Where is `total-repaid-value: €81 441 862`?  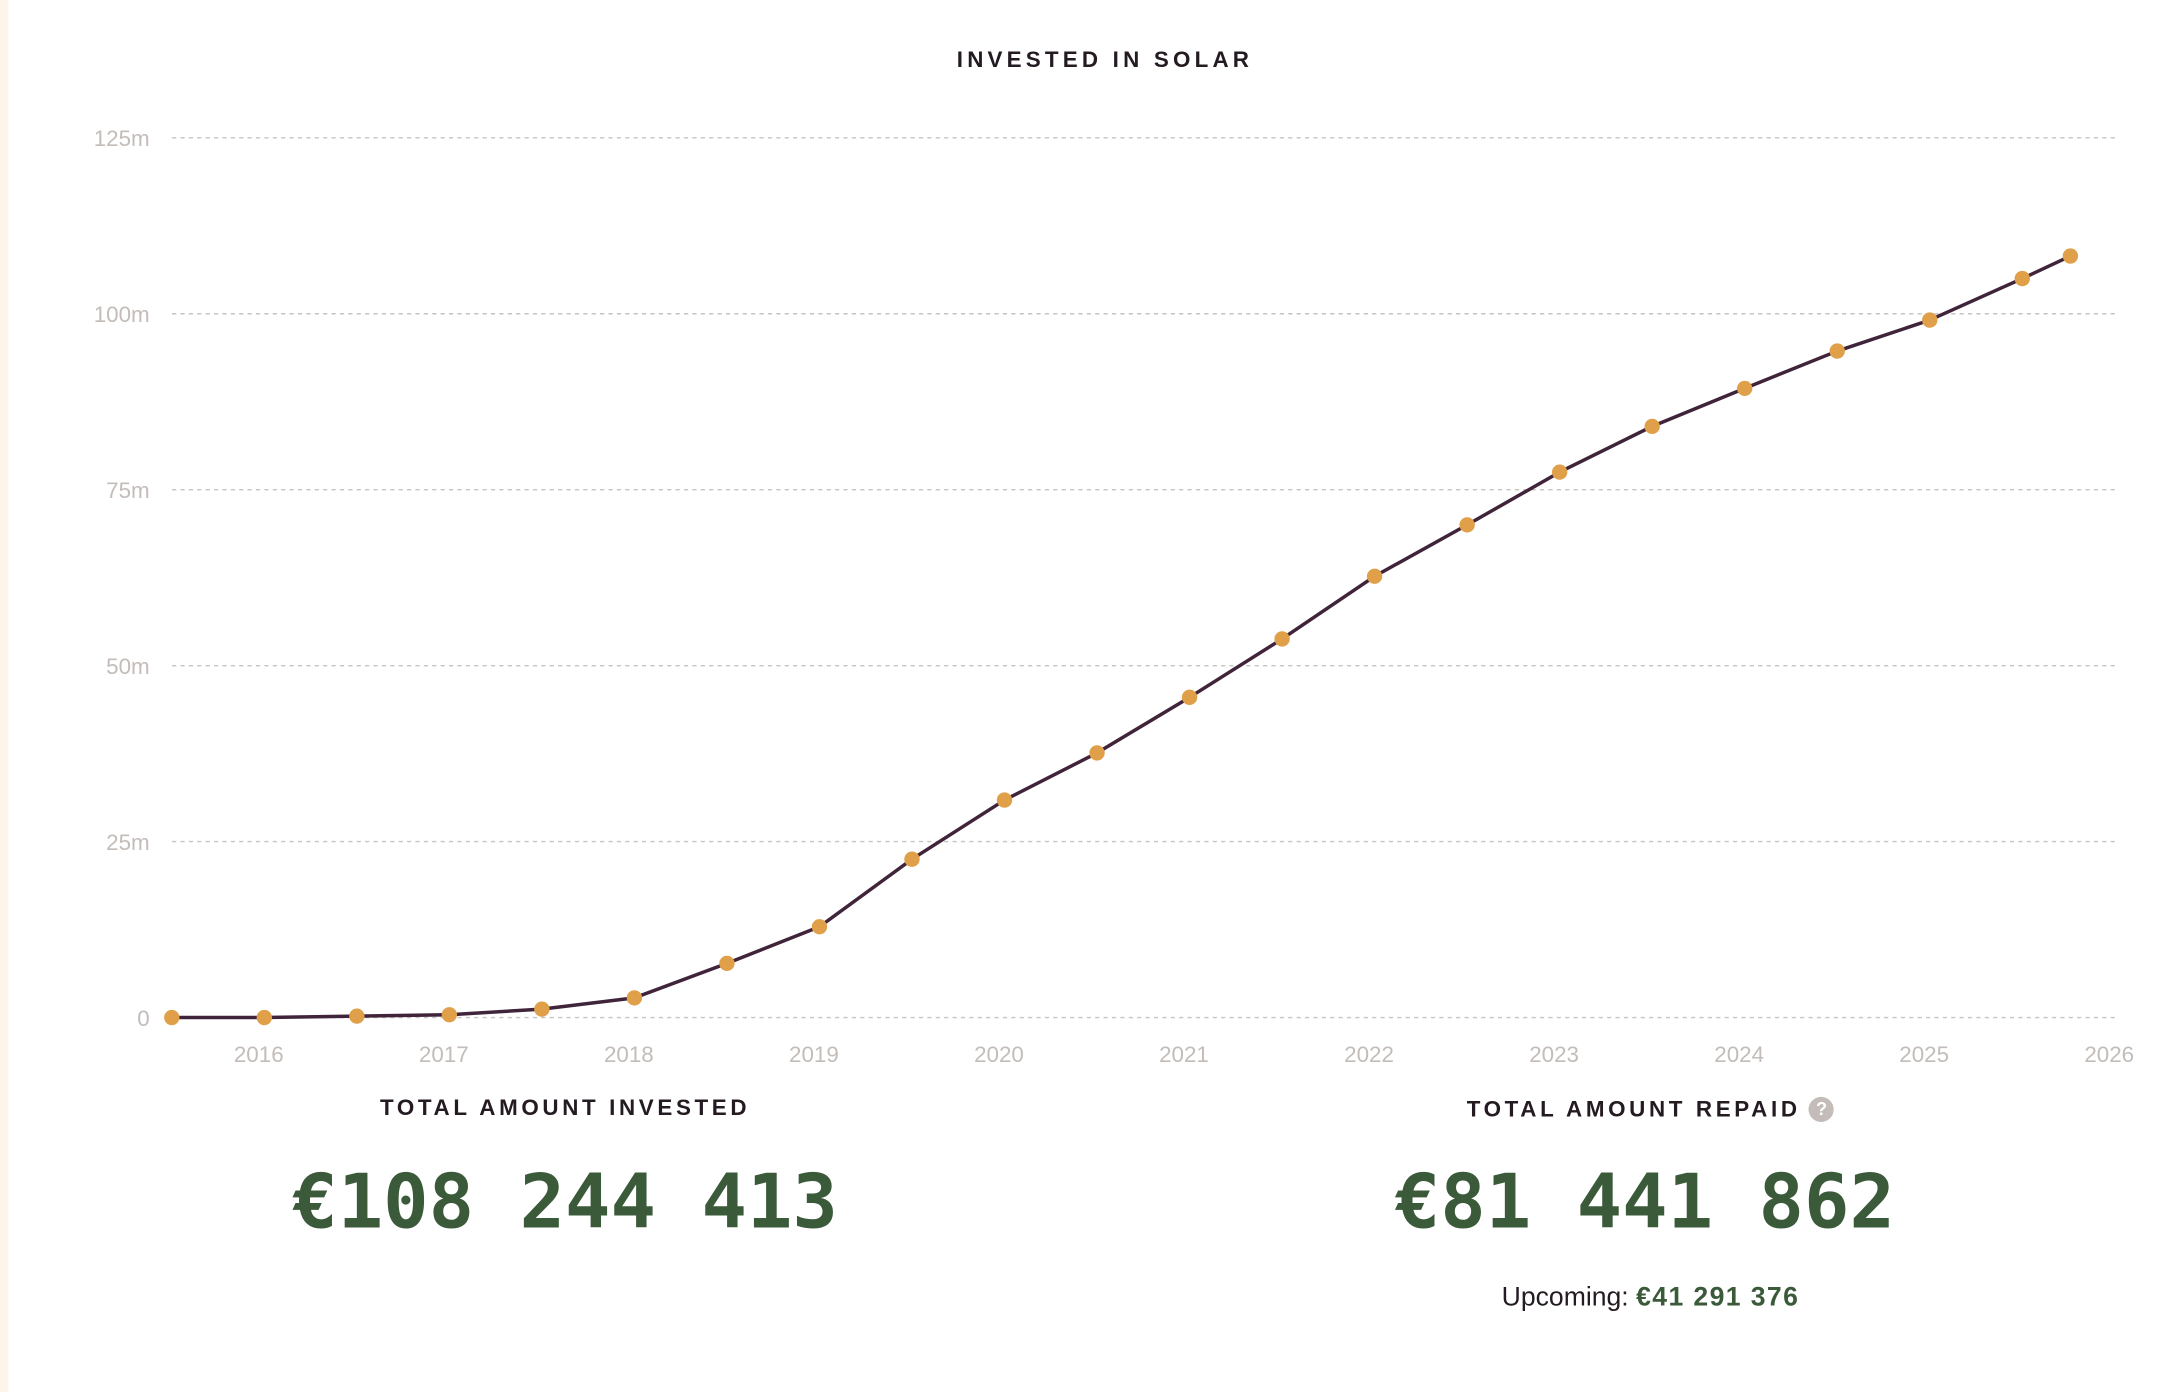
total-repaid-value: €81 441 862 is located at coordinates (1644, 1202).